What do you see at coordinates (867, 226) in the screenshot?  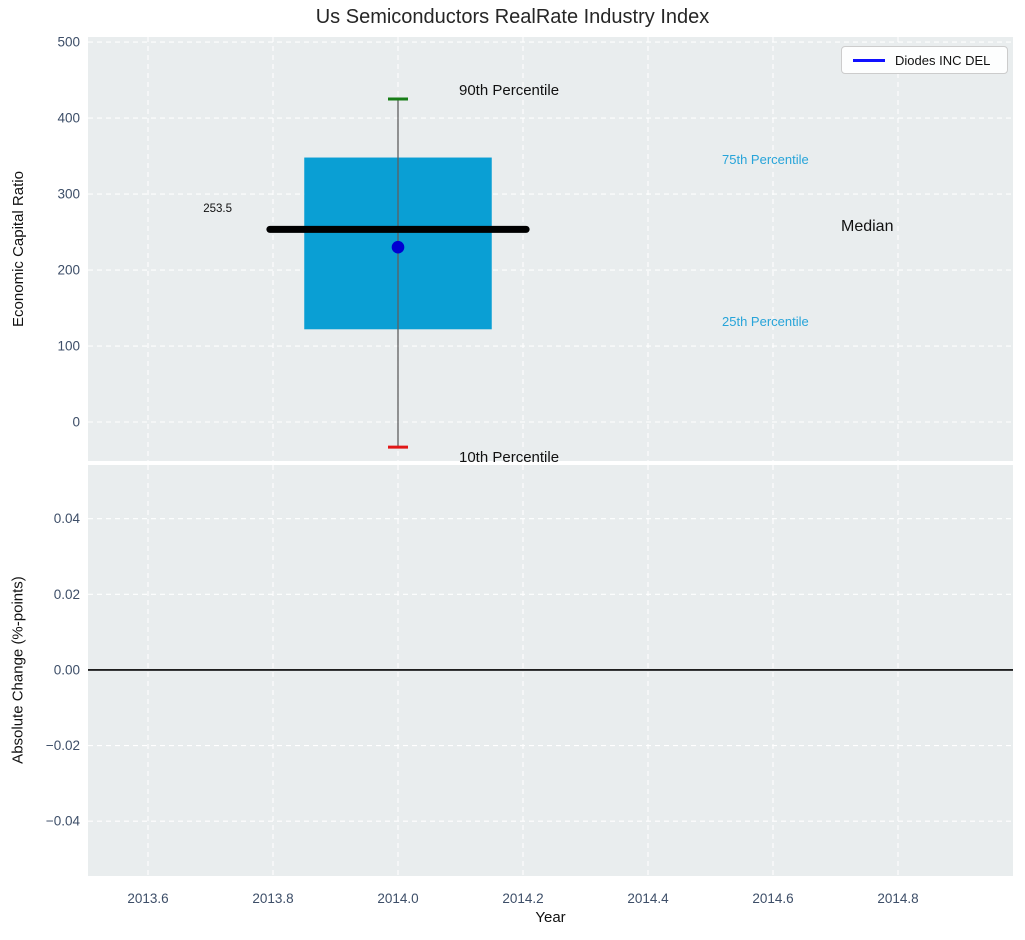 I see `annotation-median: Median` at bounding box center [867, 226].